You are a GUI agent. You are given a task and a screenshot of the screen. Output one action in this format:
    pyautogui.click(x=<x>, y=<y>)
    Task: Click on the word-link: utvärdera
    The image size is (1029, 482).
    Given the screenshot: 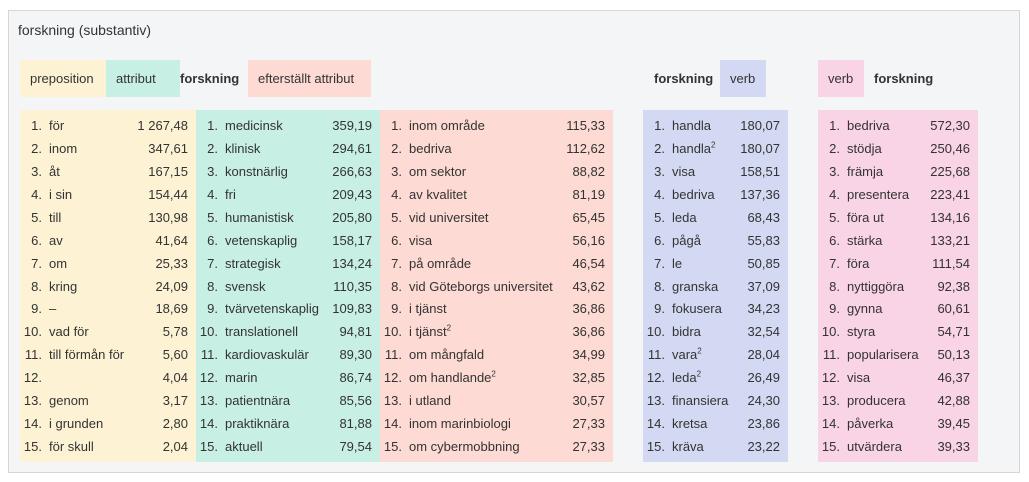 What is the action you would take?
    pyautogui.click(x=874, y=446)
    